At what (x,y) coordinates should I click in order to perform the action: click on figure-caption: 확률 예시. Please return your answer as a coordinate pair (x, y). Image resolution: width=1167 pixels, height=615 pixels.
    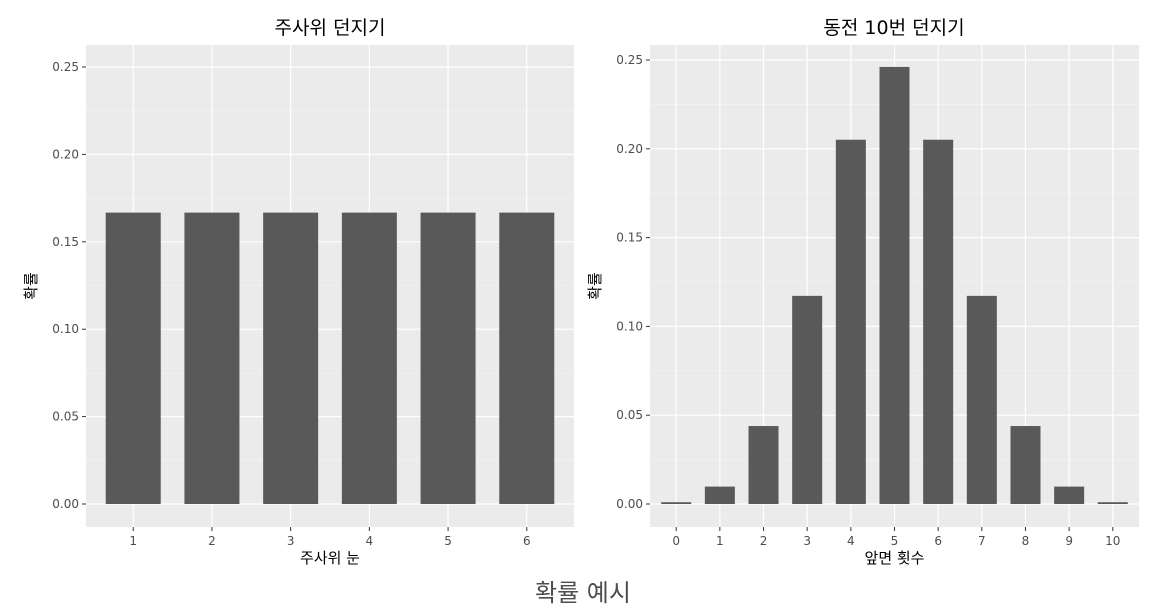
    Looking at the image, I should click on (583, 593).